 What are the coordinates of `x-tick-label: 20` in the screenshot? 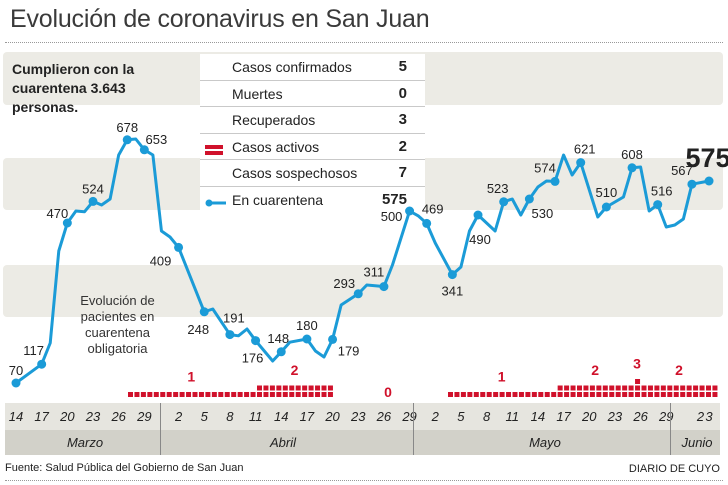 It's located at (67, 416).